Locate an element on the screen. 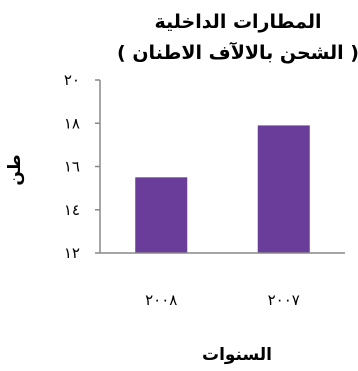 This screenshot has height=371, width=358. chart-subtitle: ( الشحن بالالآف الاطنان ) is located at coordinates (237, 52).